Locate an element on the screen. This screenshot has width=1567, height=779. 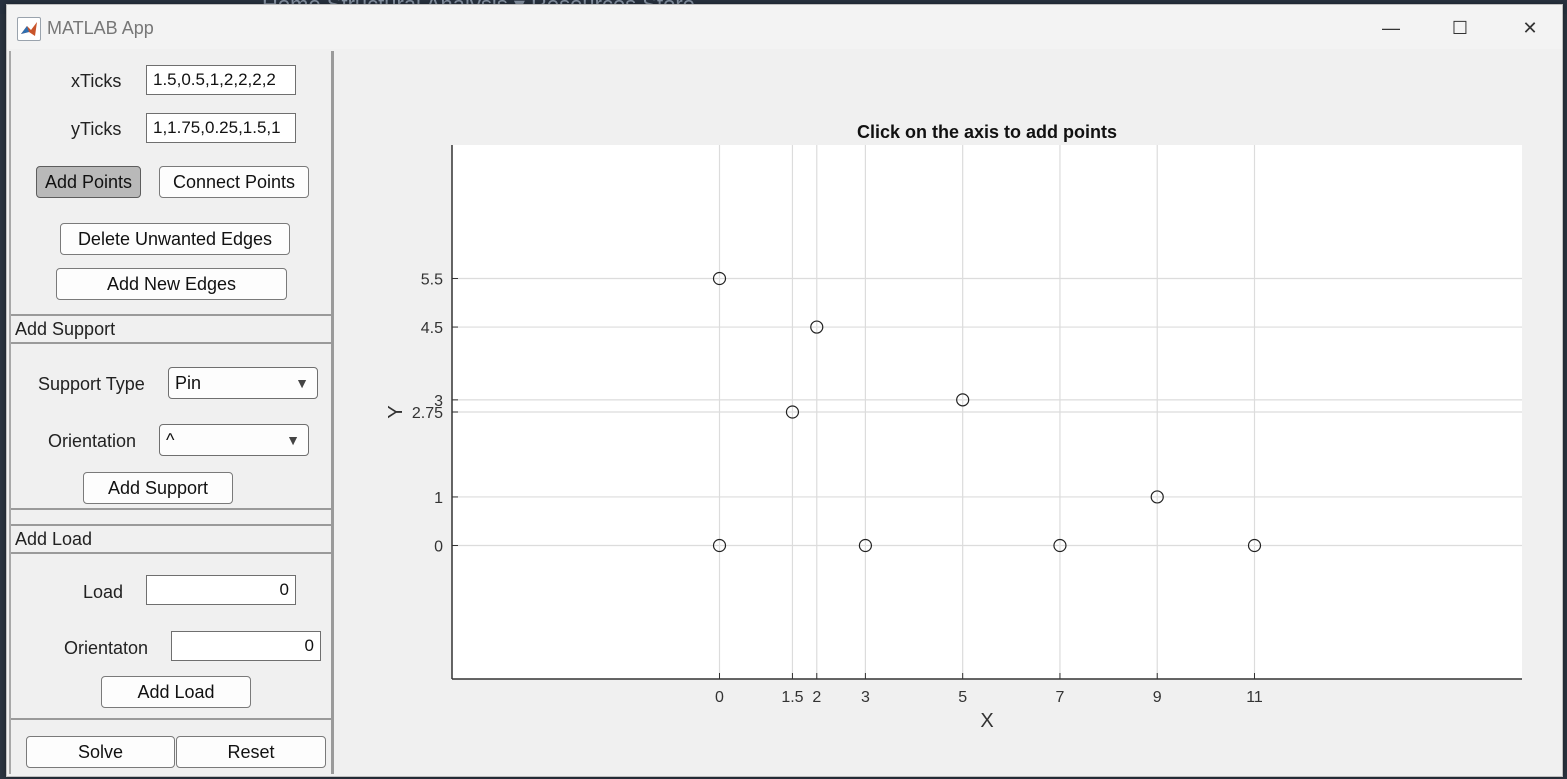
x-tick-label: 7 is located at coordinates (1060, 697).